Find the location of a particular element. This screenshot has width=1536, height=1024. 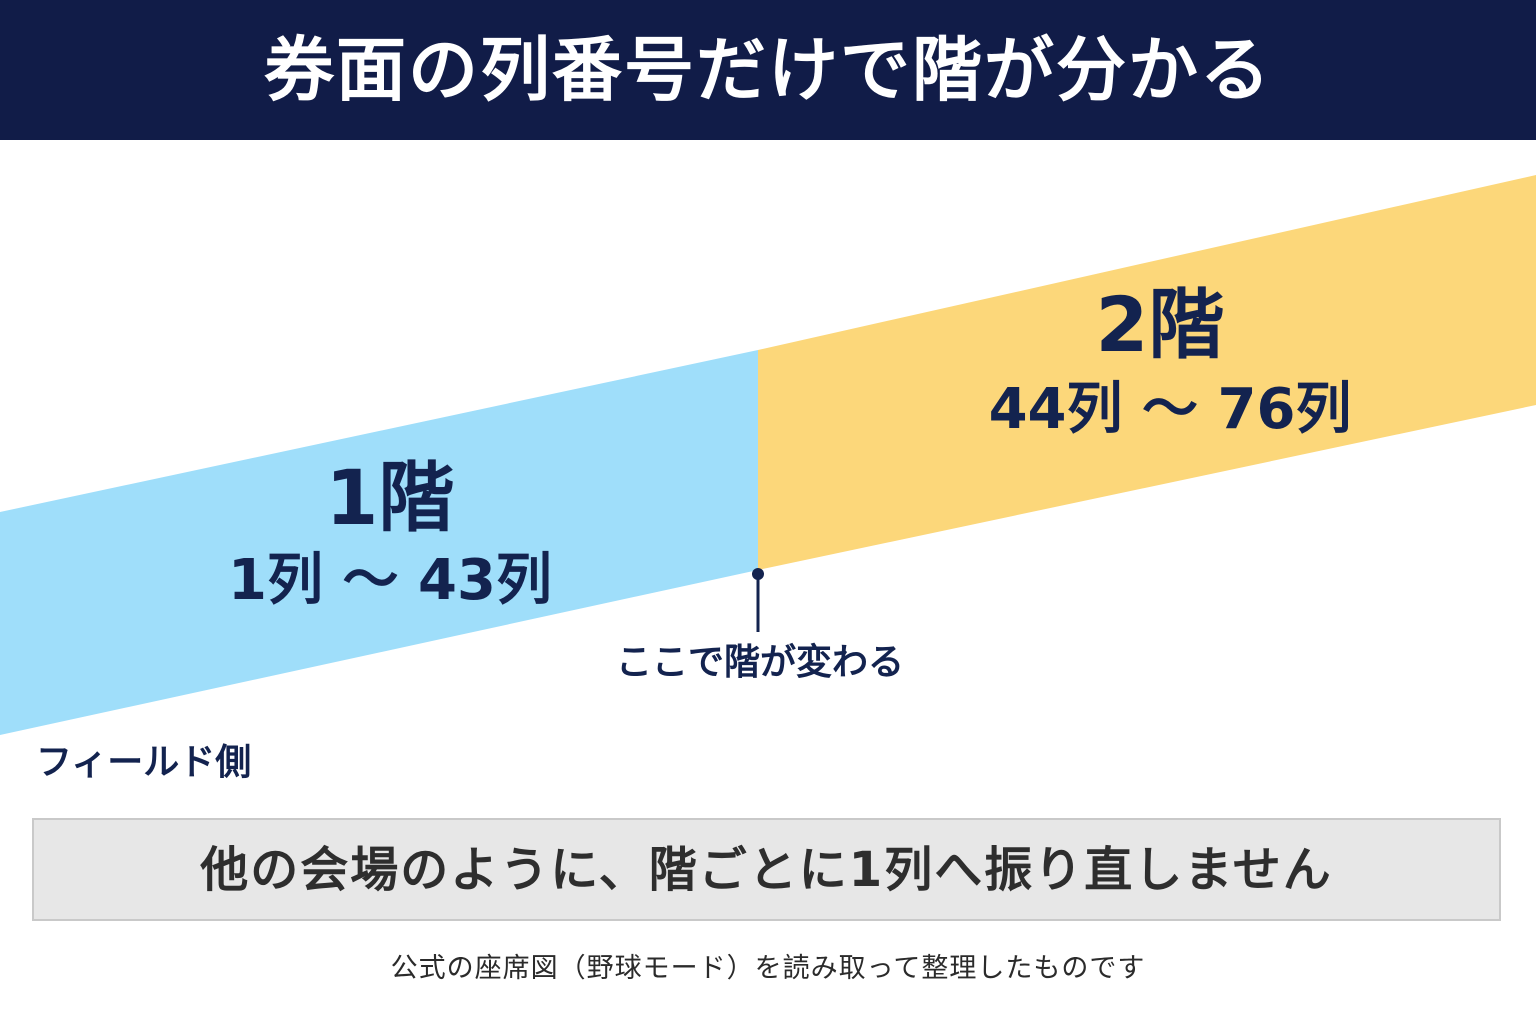

floor2-name: 2階 is located at coordinates (1160, 324).